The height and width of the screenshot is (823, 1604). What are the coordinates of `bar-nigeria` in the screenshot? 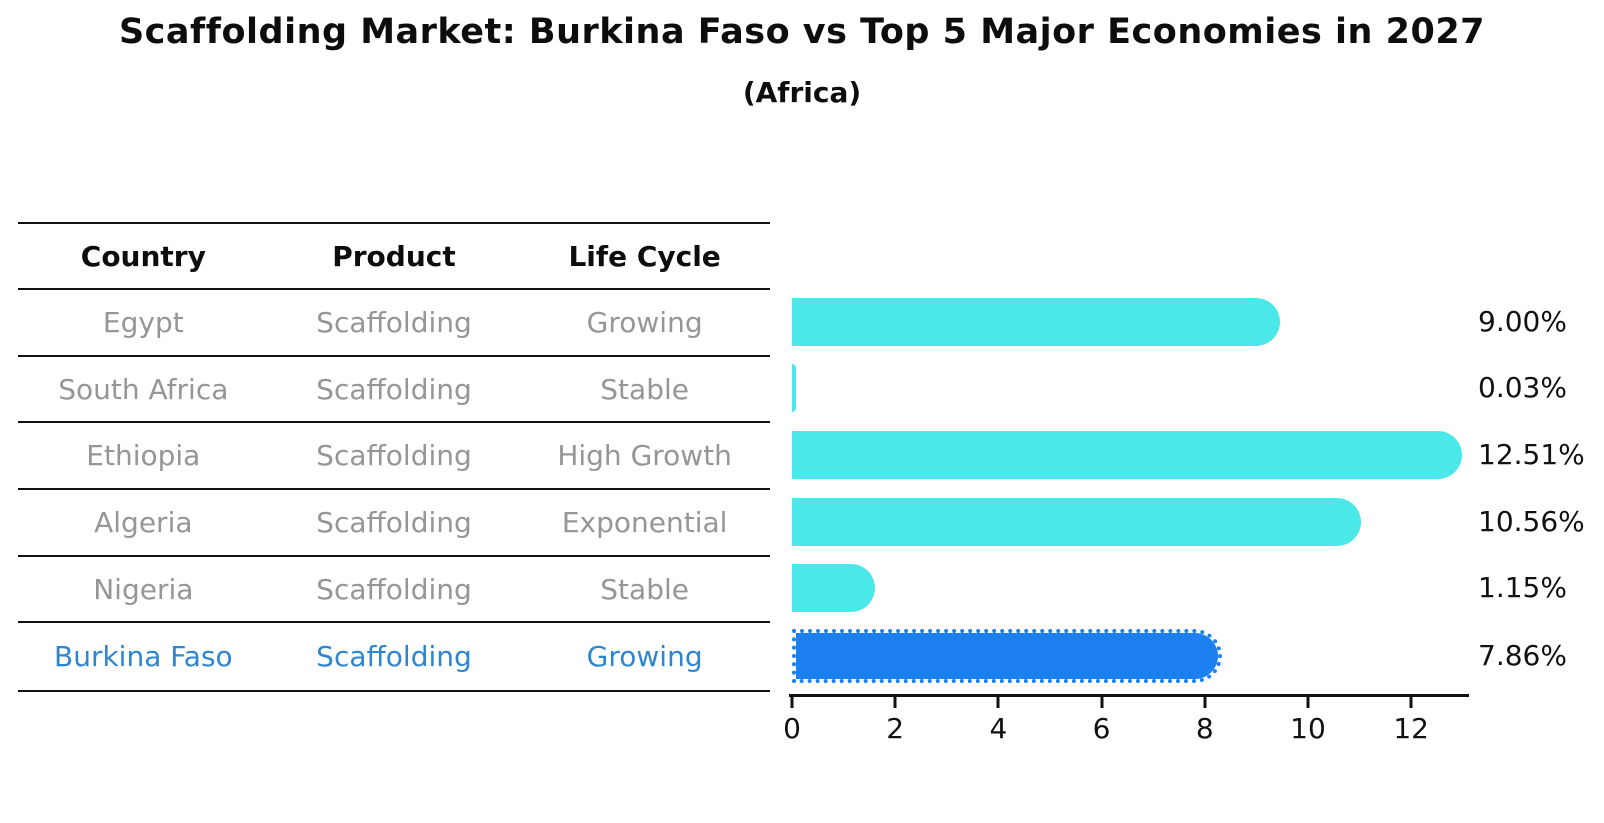 It's located at (834, 588).